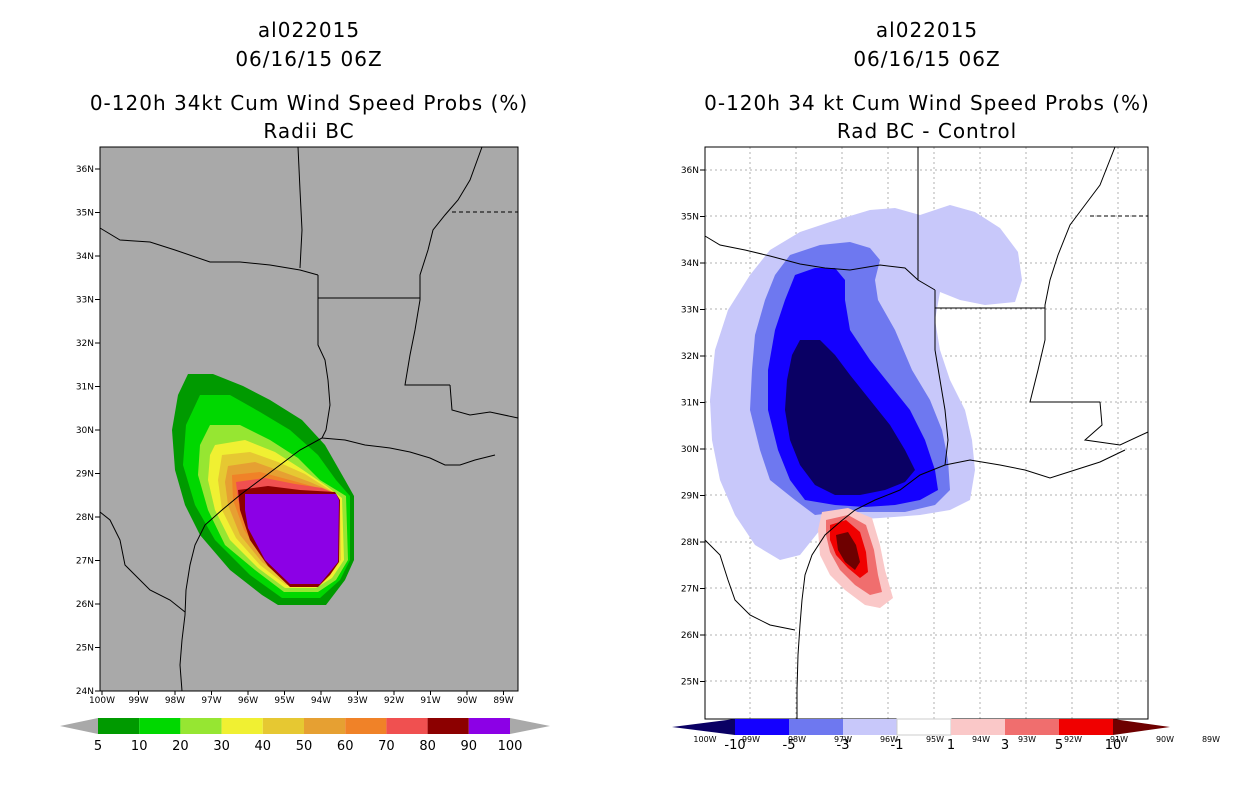  I want to click on colorbar-label: 70, so click(386, 746).